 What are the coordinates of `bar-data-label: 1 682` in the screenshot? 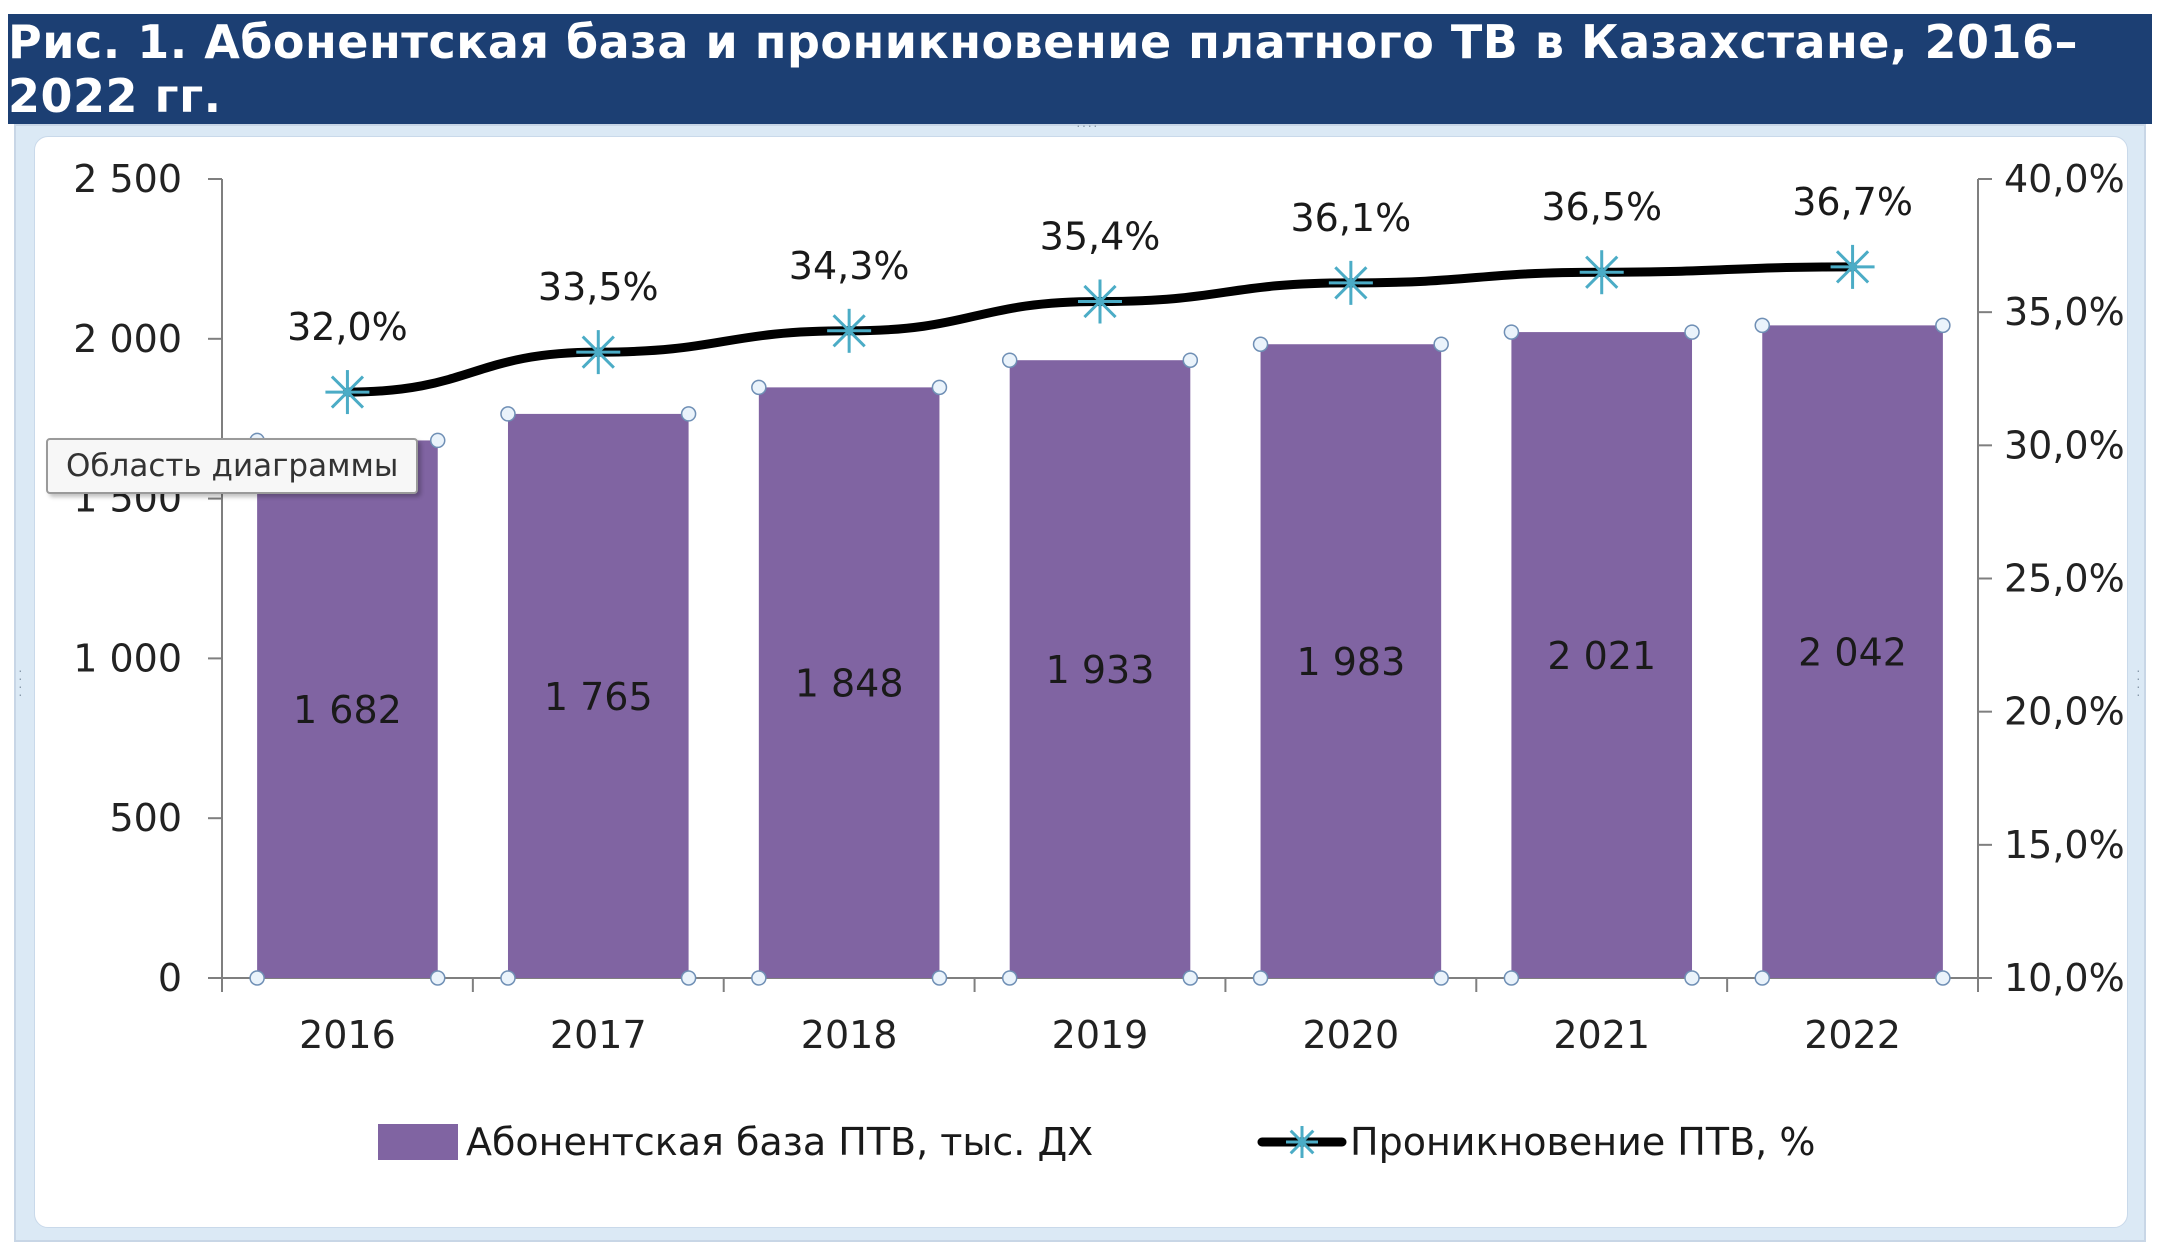 It's located at (347, 710).